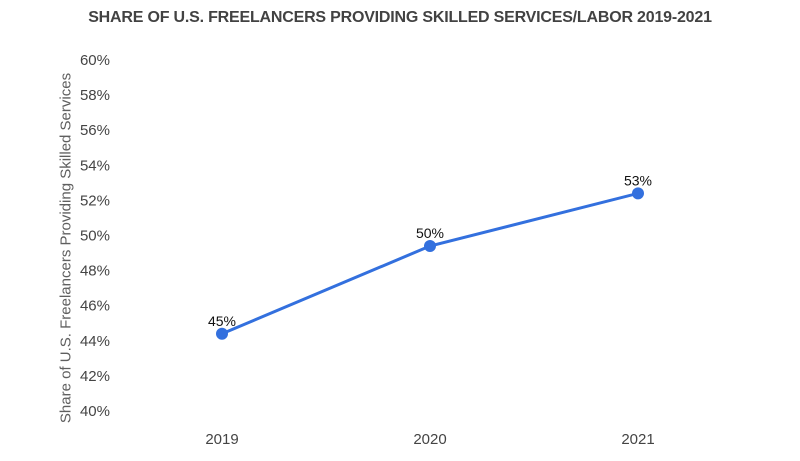 This screenshot has height=461, width=800. I want to click on y-tick-label: 42%, so click(95, 376).